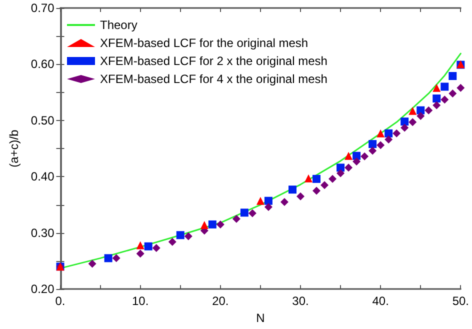 The height and width of the screenshot is (329, 472). I want to click on x-tick-label: 50., so click(461, 301).